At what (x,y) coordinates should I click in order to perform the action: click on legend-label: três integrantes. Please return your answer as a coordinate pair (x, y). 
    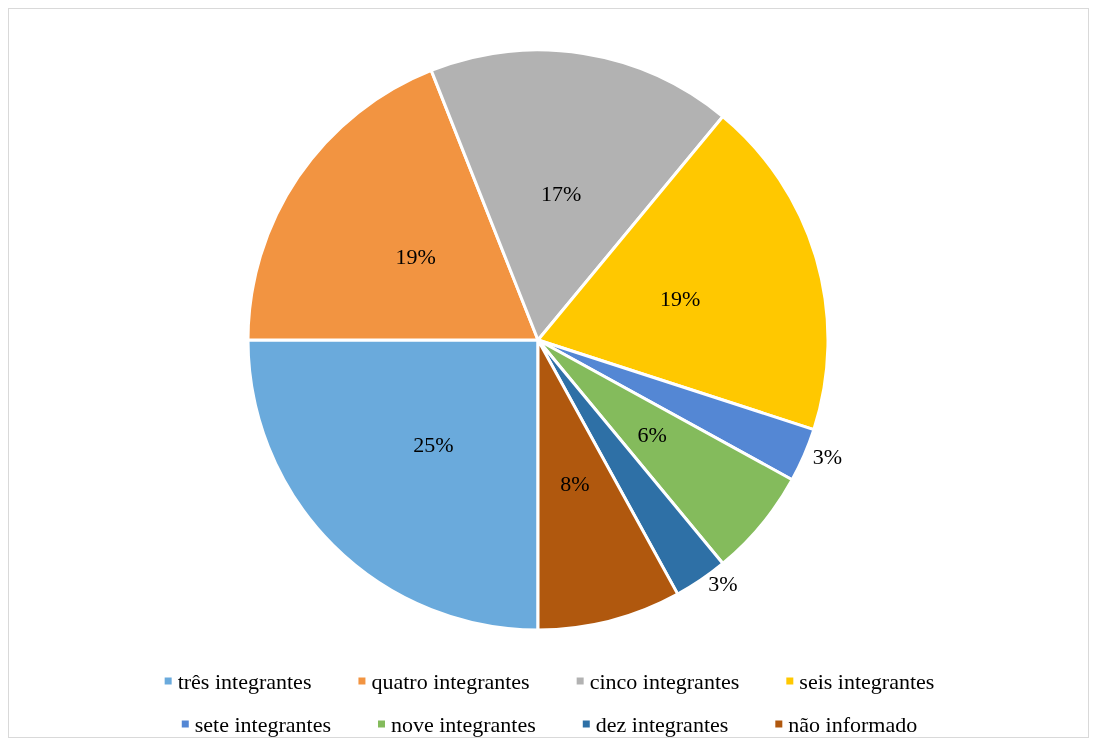
    Looking at the image, I should click on (244, 681).